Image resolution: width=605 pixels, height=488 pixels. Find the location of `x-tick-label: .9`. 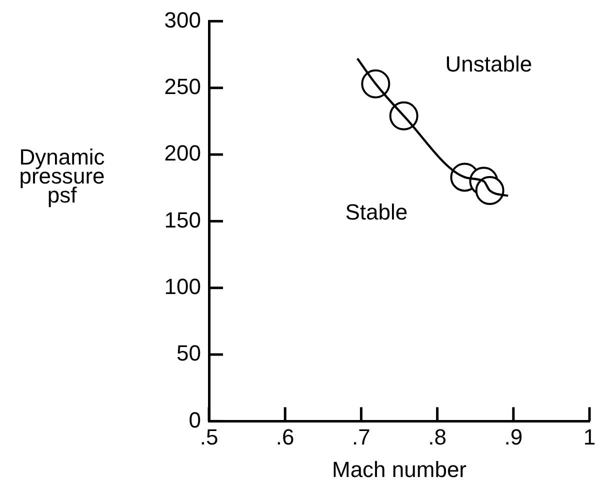

x-tick-label: .9 is located at coordinates (513, 437).